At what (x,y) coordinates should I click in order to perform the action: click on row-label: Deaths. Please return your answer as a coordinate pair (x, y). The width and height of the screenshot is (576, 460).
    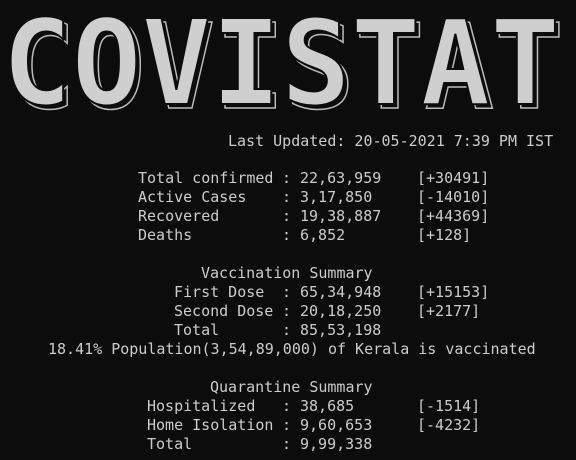
    Looking at the image, I should click on (165, 235).